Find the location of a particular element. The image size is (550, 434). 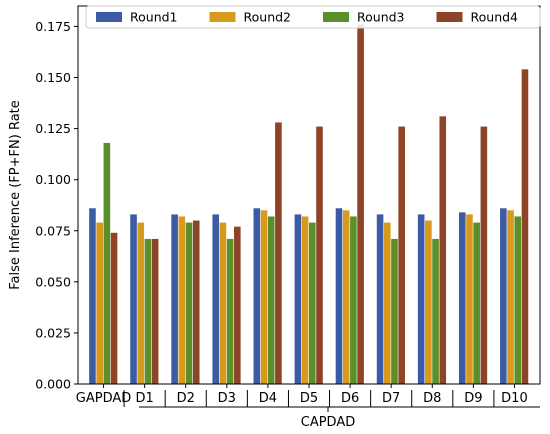

bar-round3-d1 is located at coordinates (148, 311).